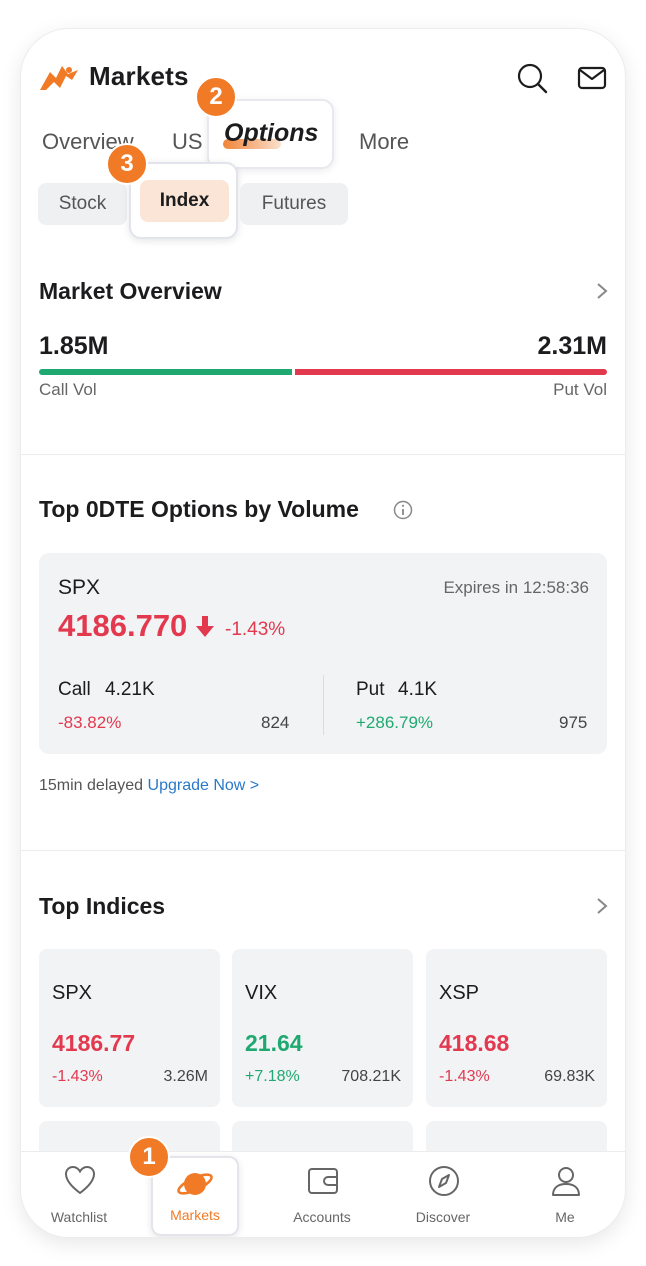 The image size is (646, 1266). Describe the element at coordinates (130, 689) in the screenshot. I see `odte-call-volume: 4.21K` at that location.